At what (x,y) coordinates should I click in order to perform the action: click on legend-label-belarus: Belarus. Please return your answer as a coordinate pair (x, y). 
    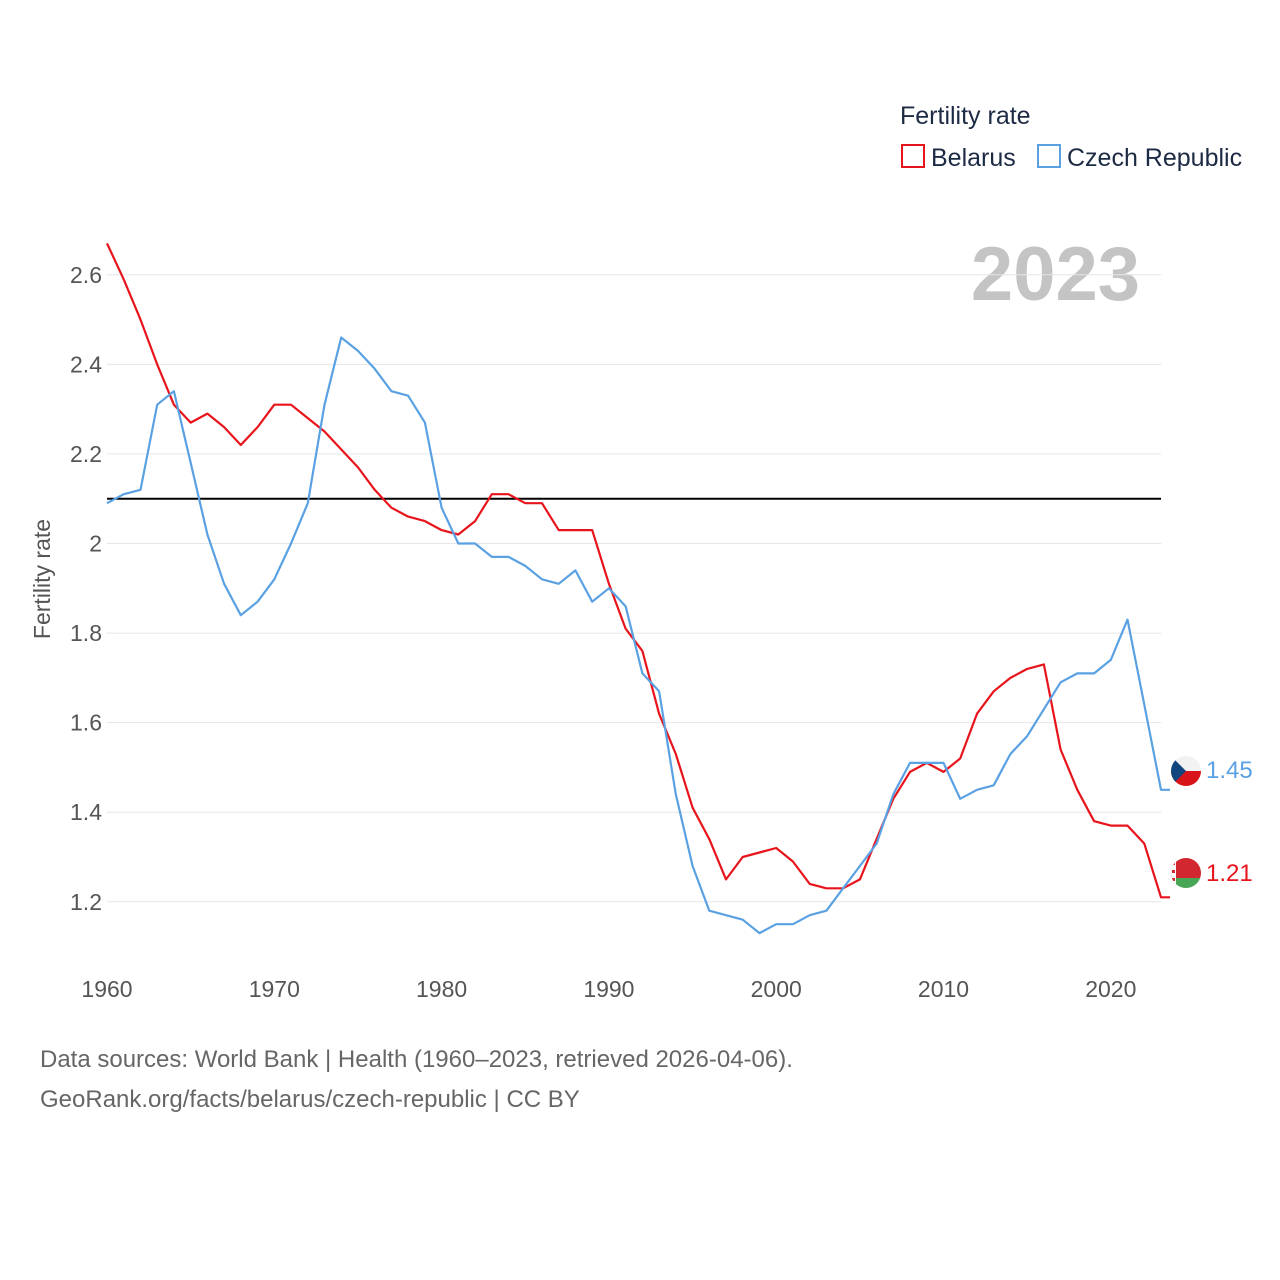
    Looking at the image, I should click on (973, 158).